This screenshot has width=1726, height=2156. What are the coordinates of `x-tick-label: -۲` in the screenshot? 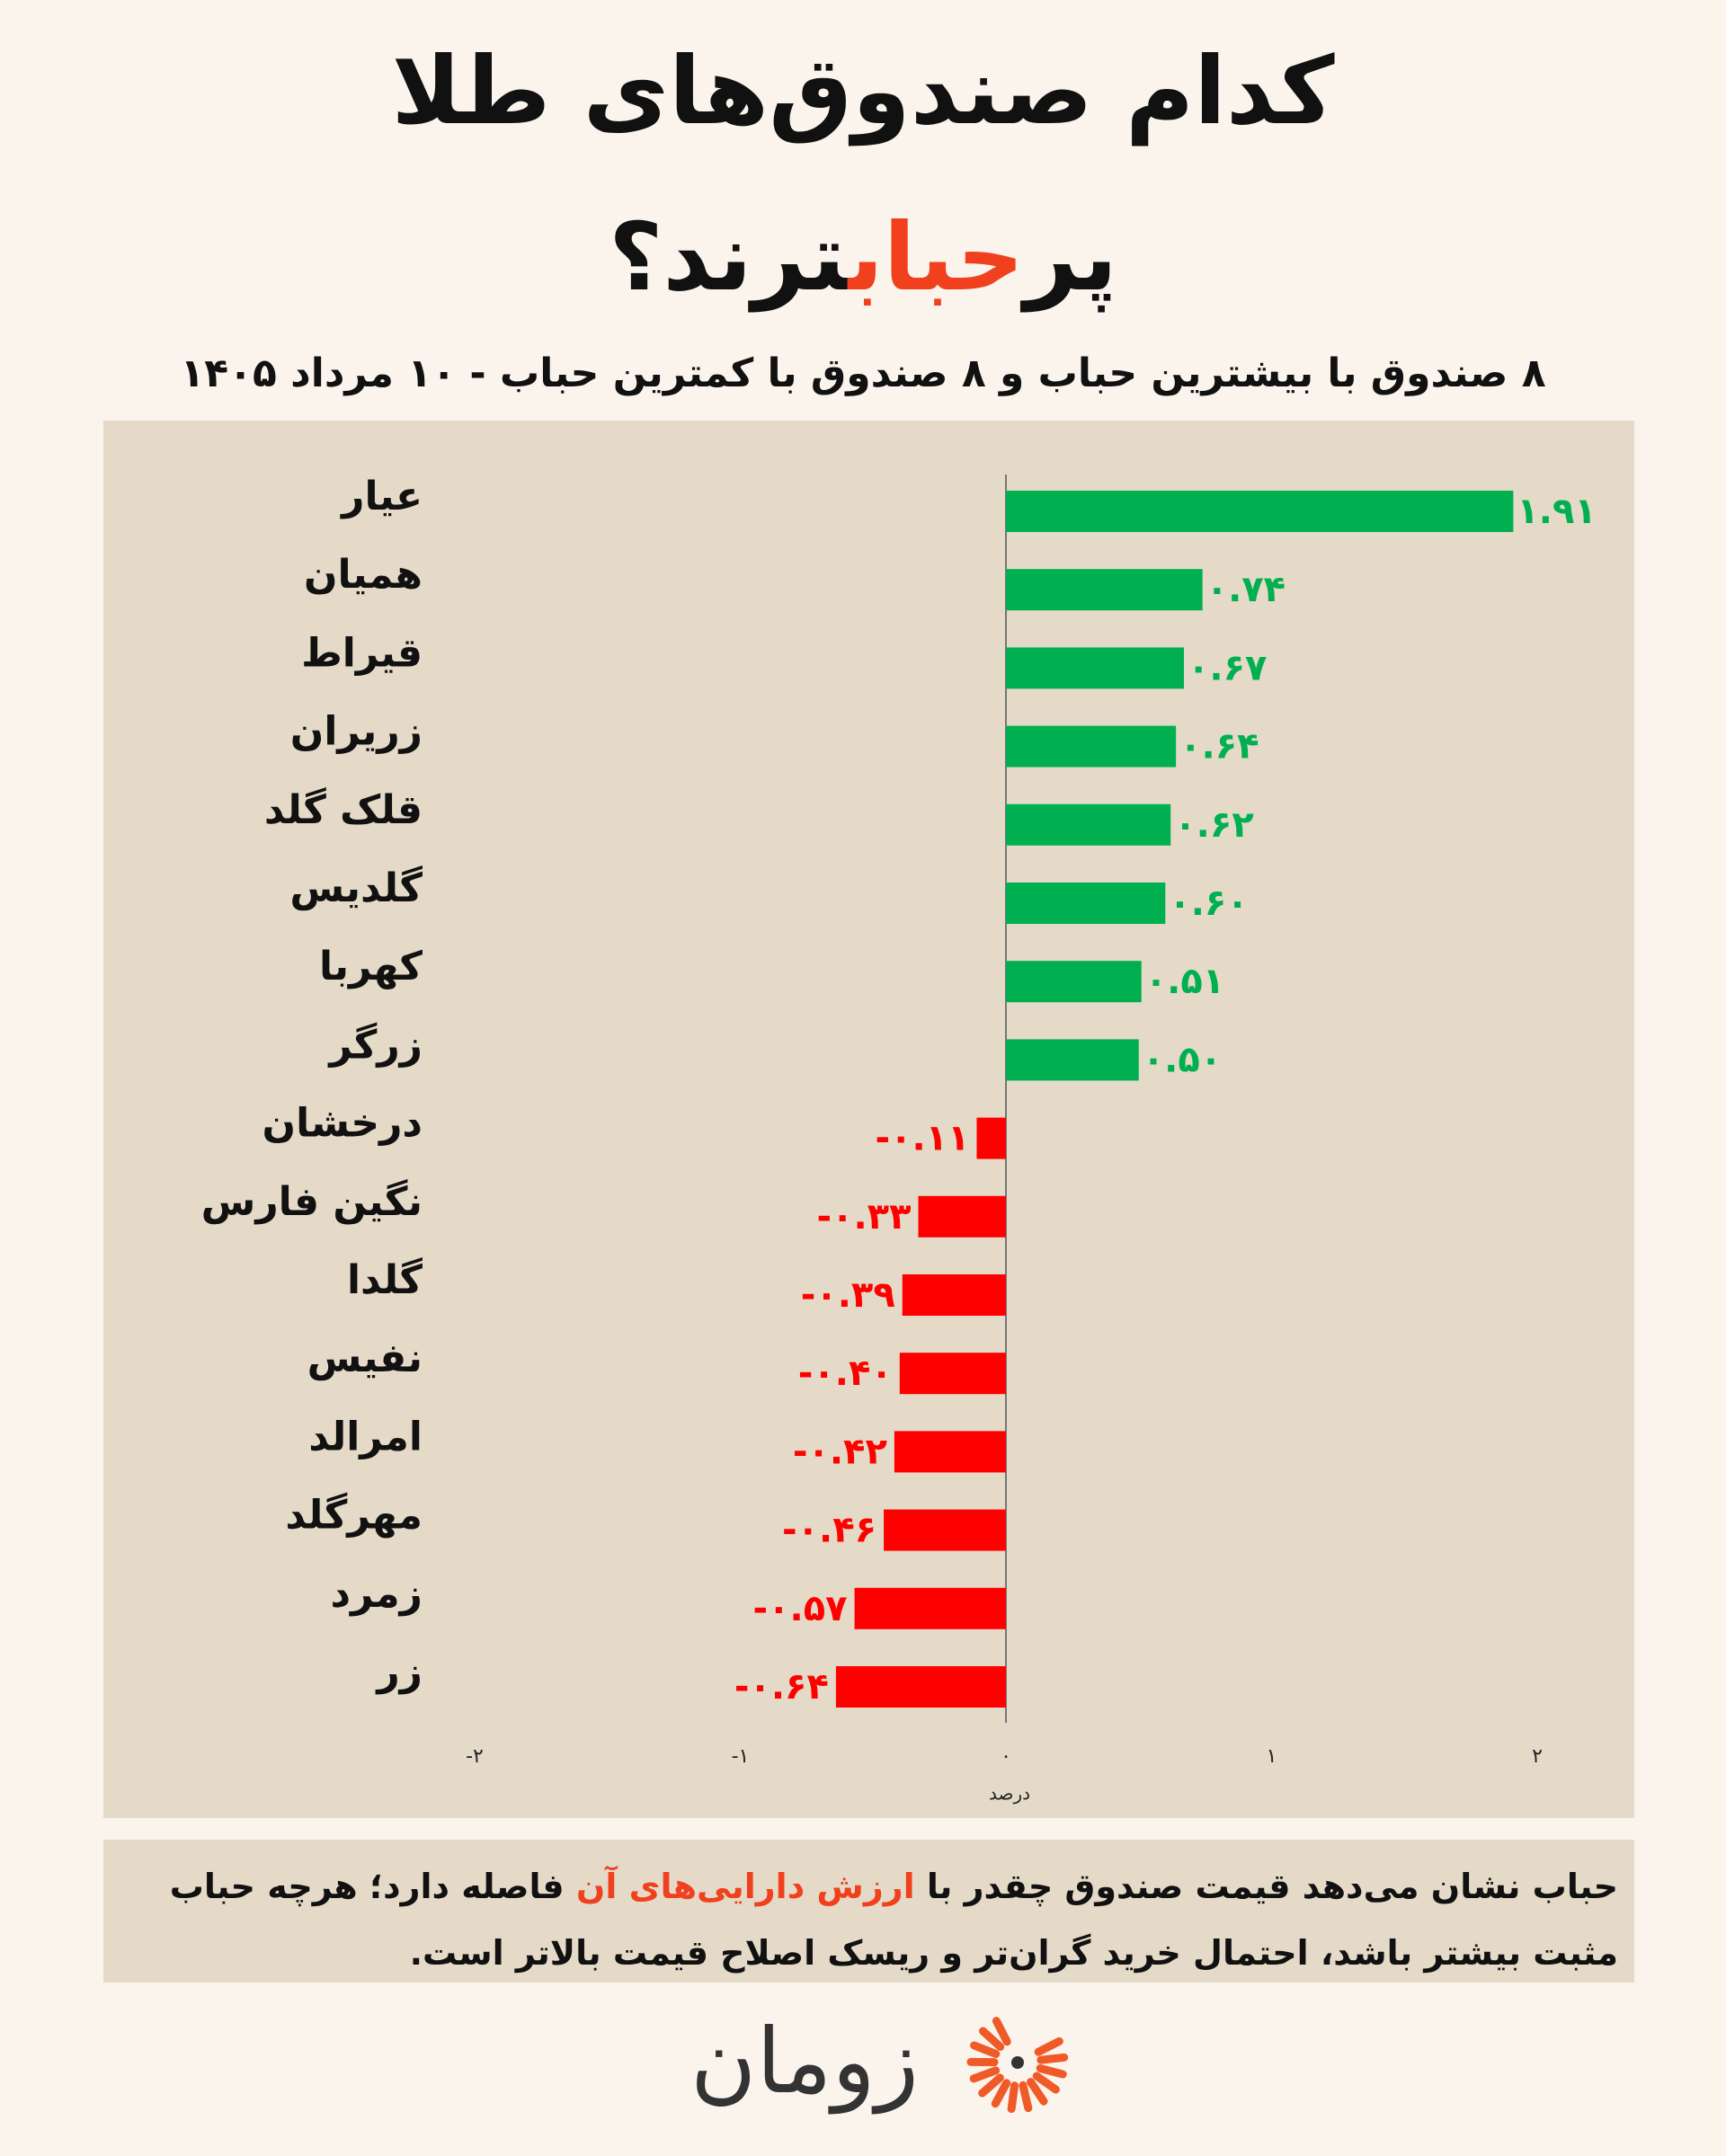 It's located at (475, 1757).